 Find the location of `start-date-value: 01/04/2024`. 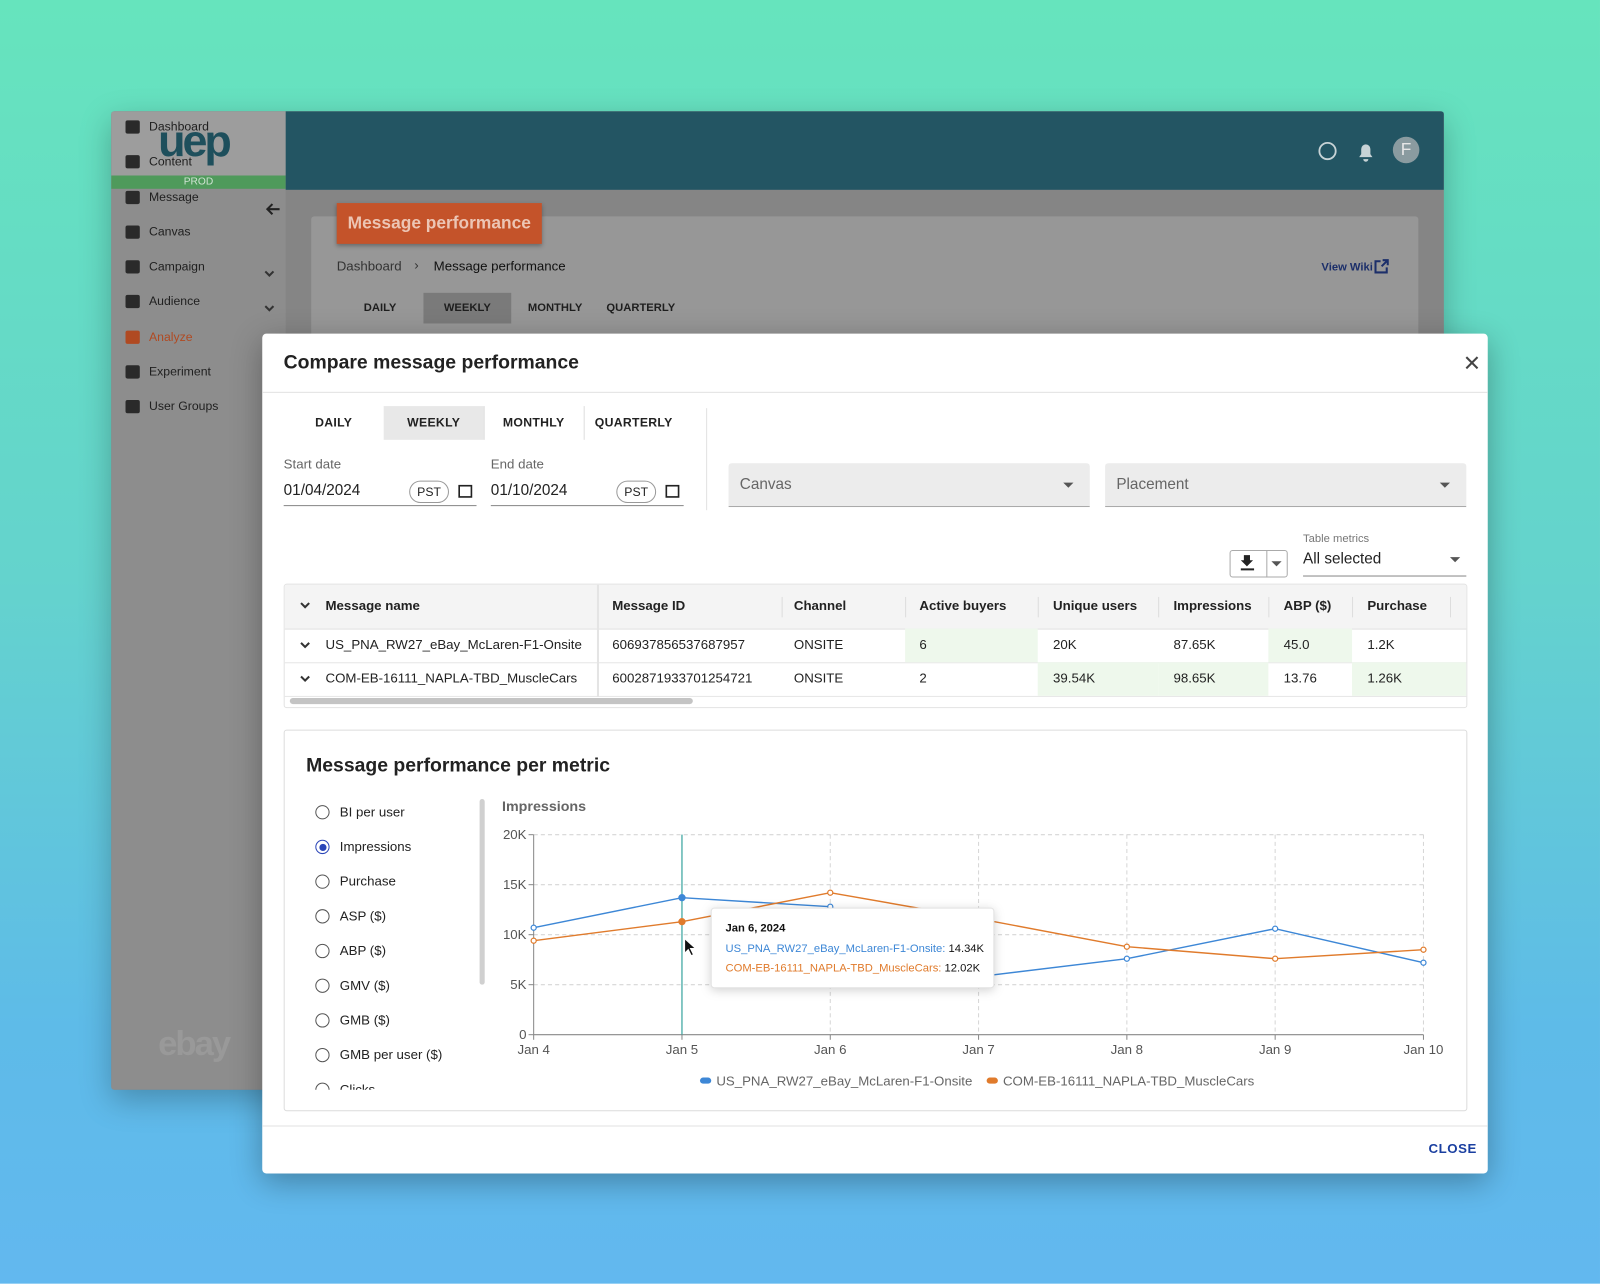

start-date-value: 01/04/2024 is located at coordinates (322, 490).